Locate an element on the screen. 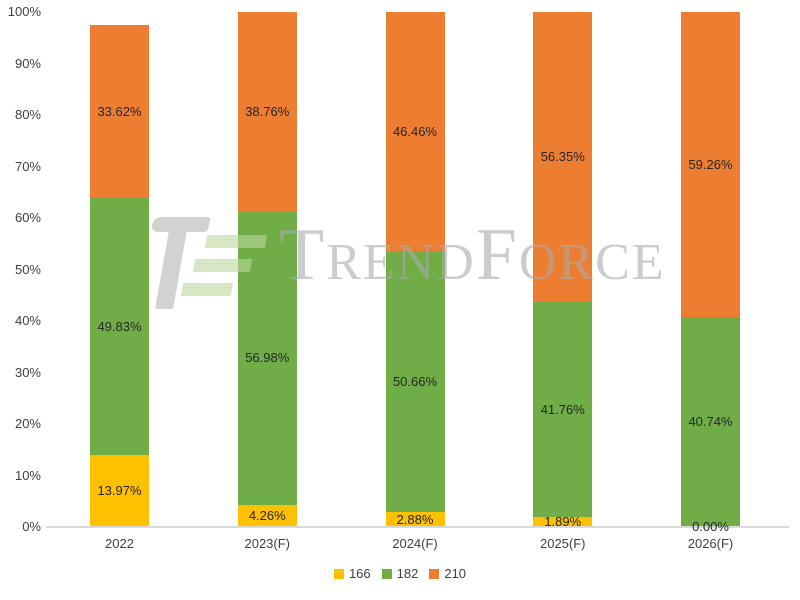  y-axis-tick-label: 0% is located at coordinates (31, 526).